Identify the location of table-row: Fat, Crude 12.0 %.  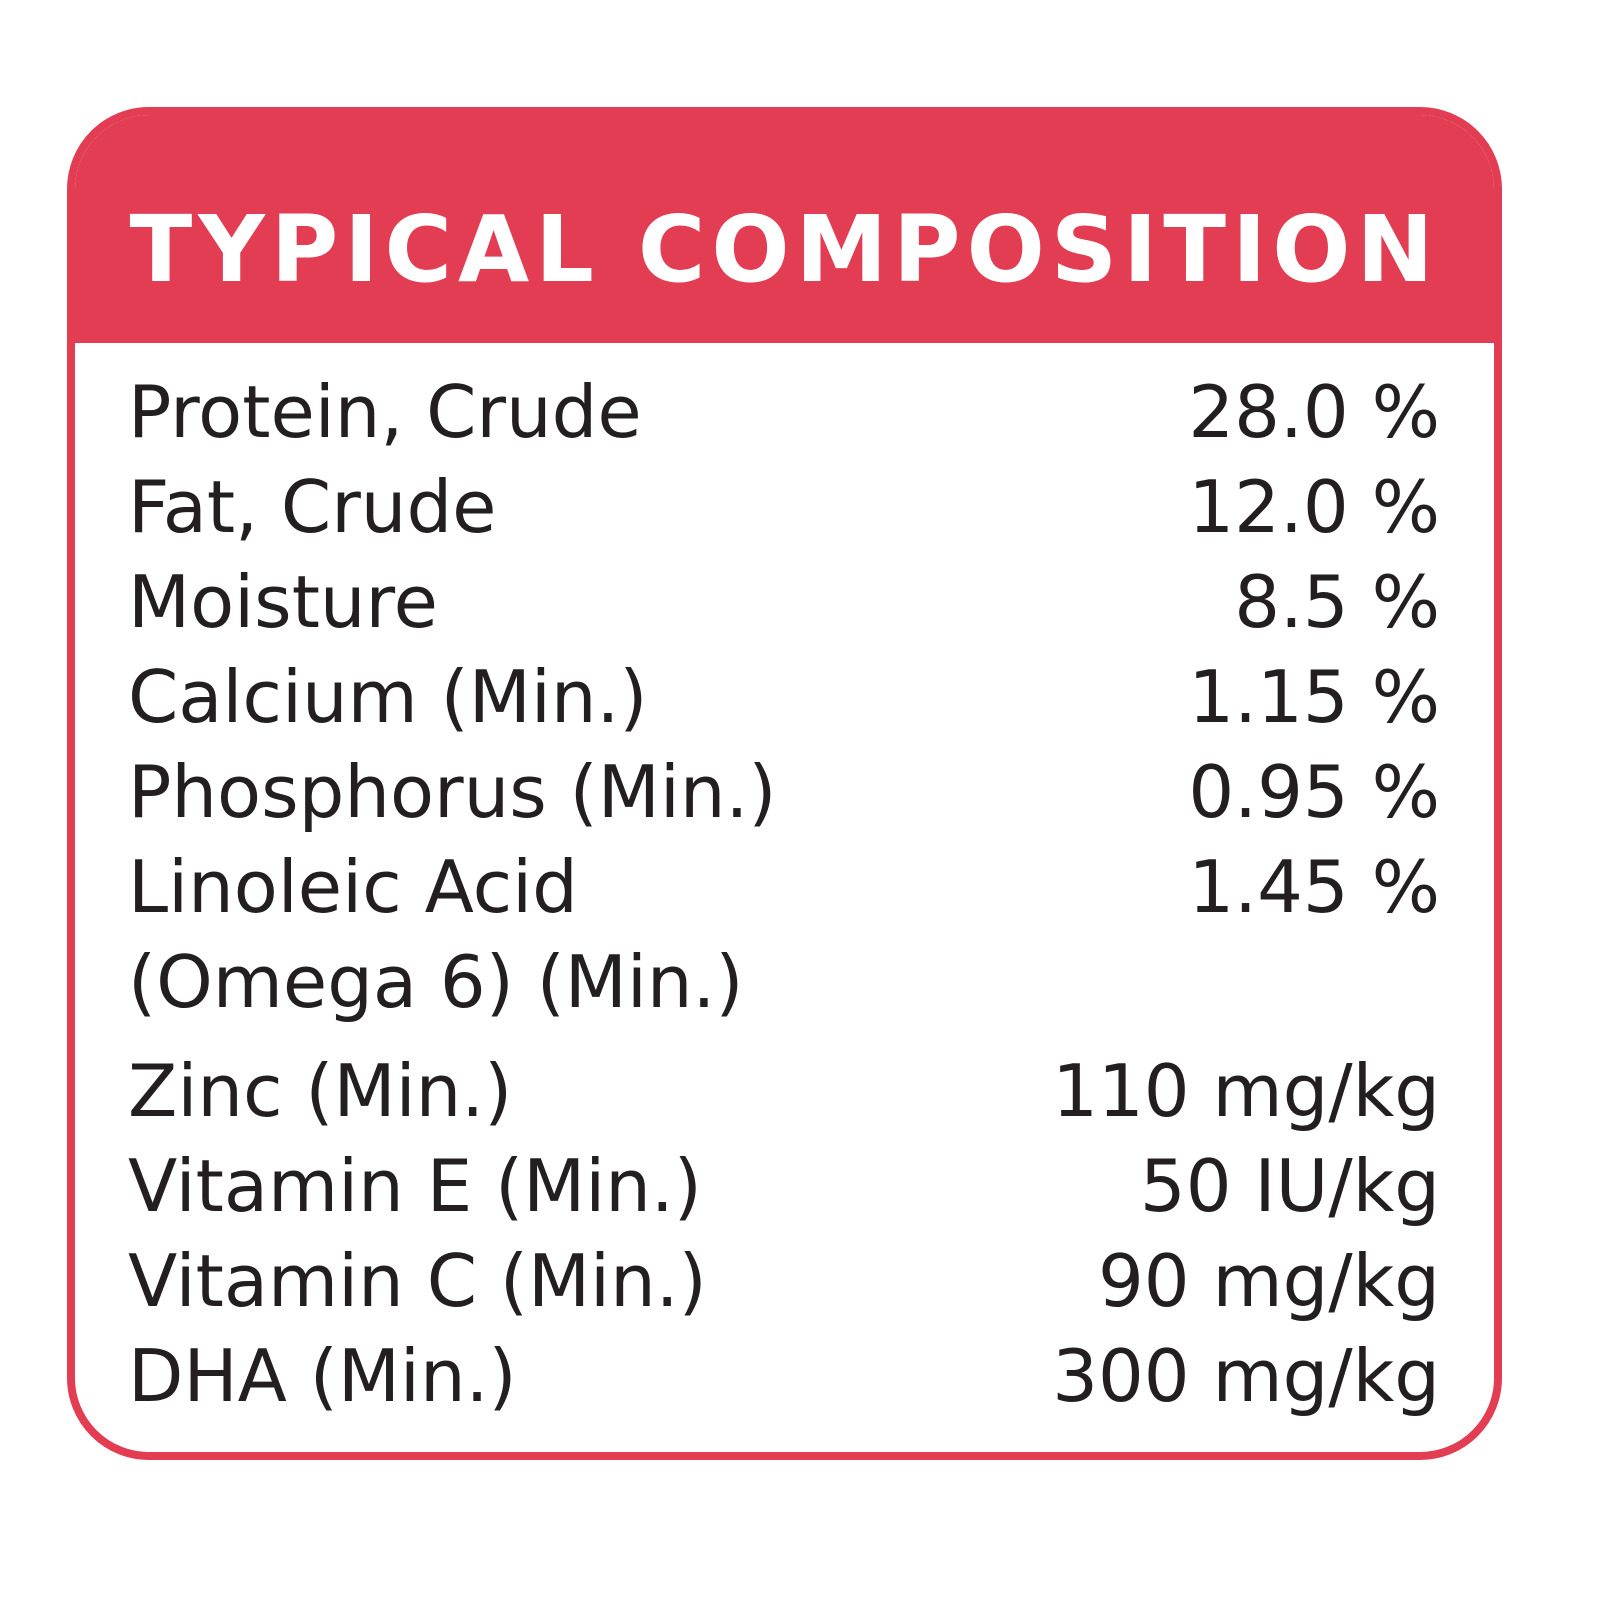
(784, 507).